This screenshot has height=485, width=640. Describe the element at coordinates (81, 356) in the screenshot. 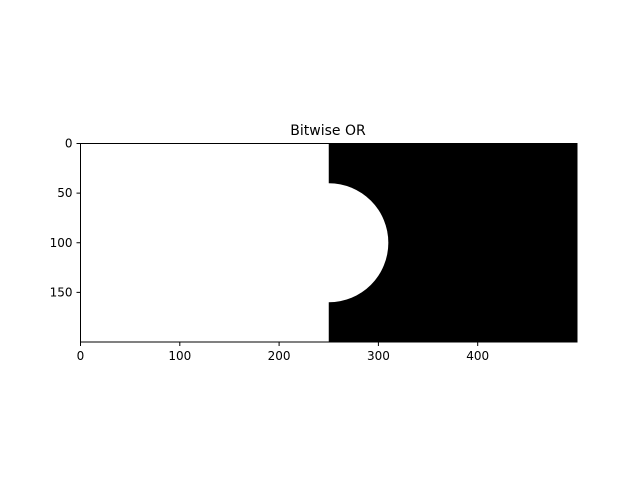

I see `x-tick-label: 0` at that location.